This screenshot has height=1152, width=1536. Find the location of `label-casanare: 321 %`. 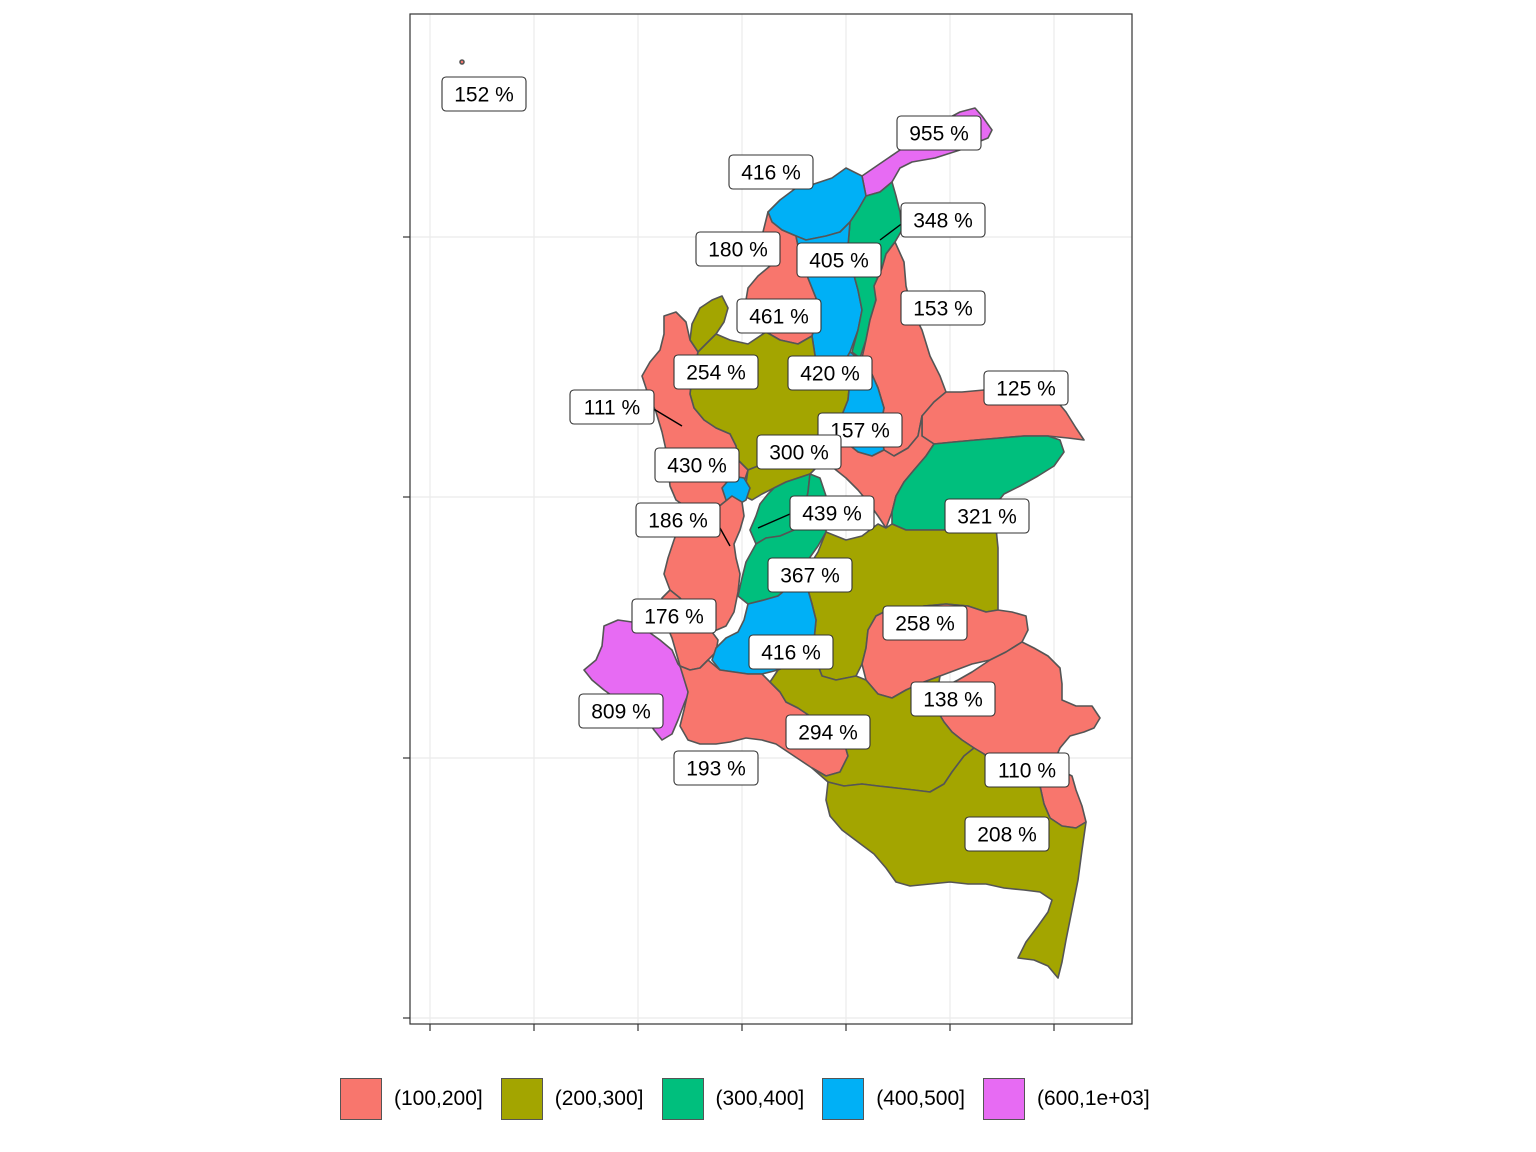

label-casanare: 321 % is located at coordinates (987, 516).